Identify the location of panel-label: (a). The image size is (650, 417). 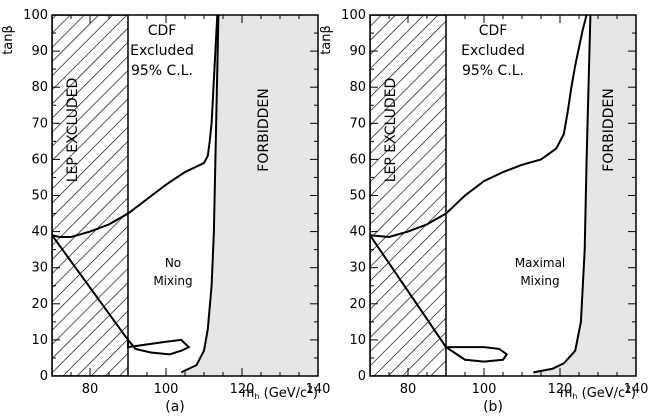
(175, 407).